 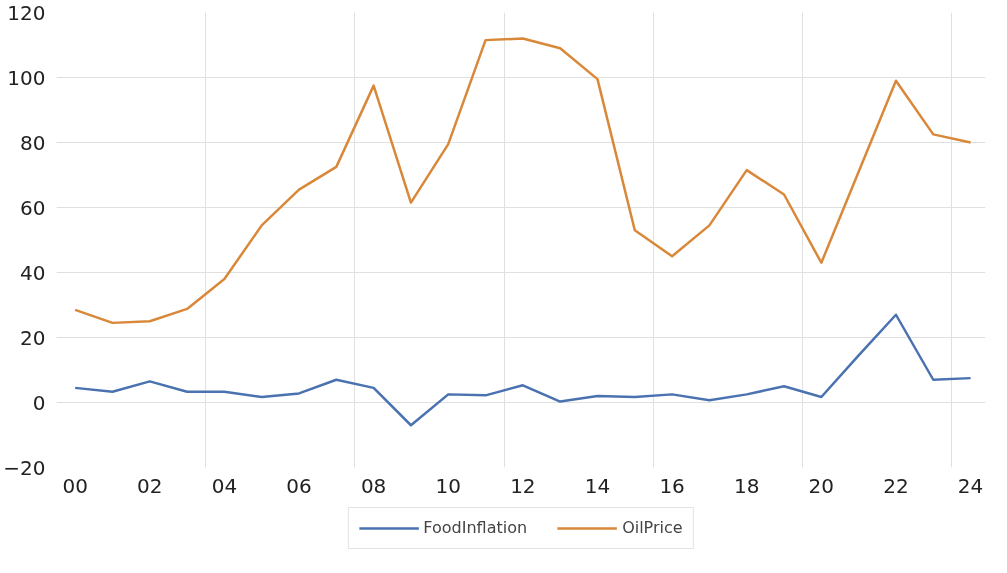 What do you see at coordinates (150, 485) in the screenshot?
I see `x-tick-label: 02` at bounding box center [150, 485].